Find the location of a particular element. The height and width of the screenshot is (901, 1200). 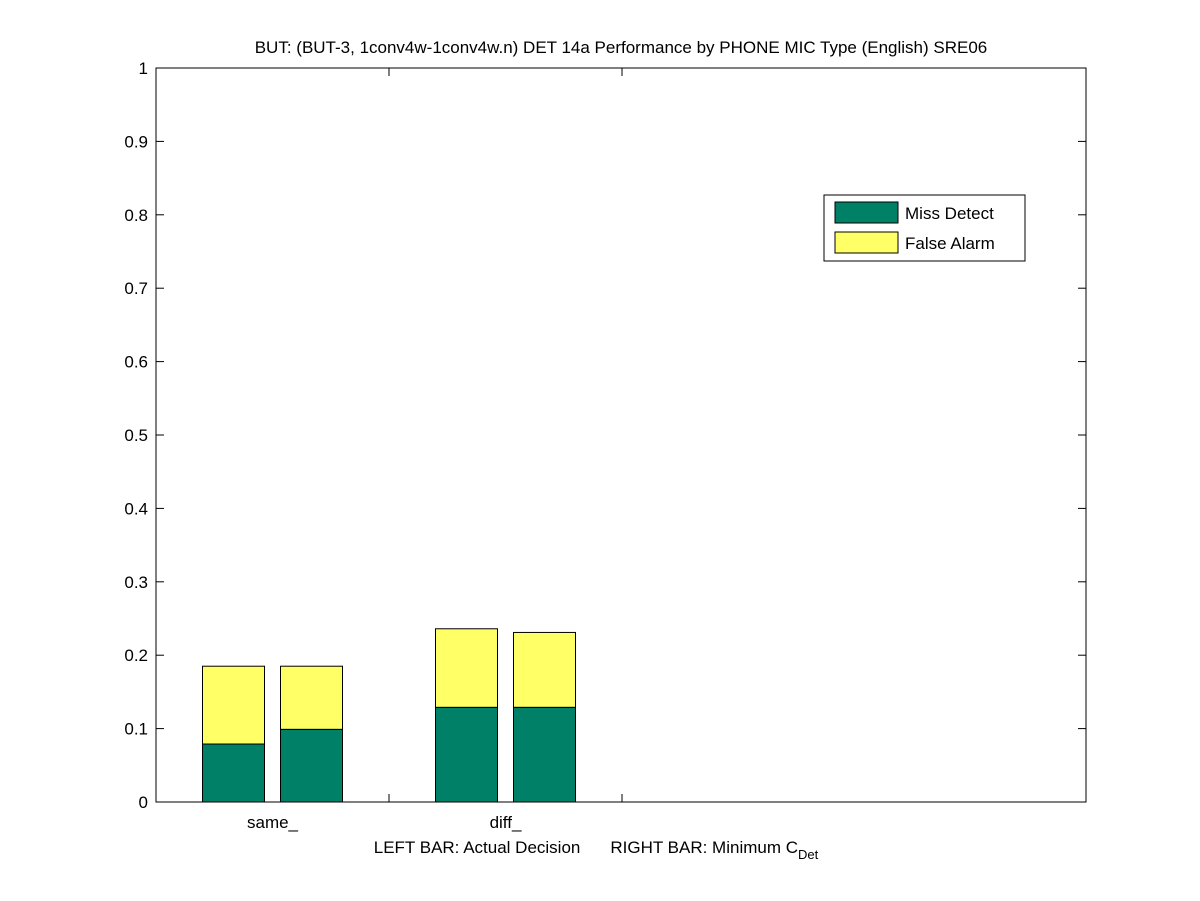

bars is located at coordinates (389, 715).